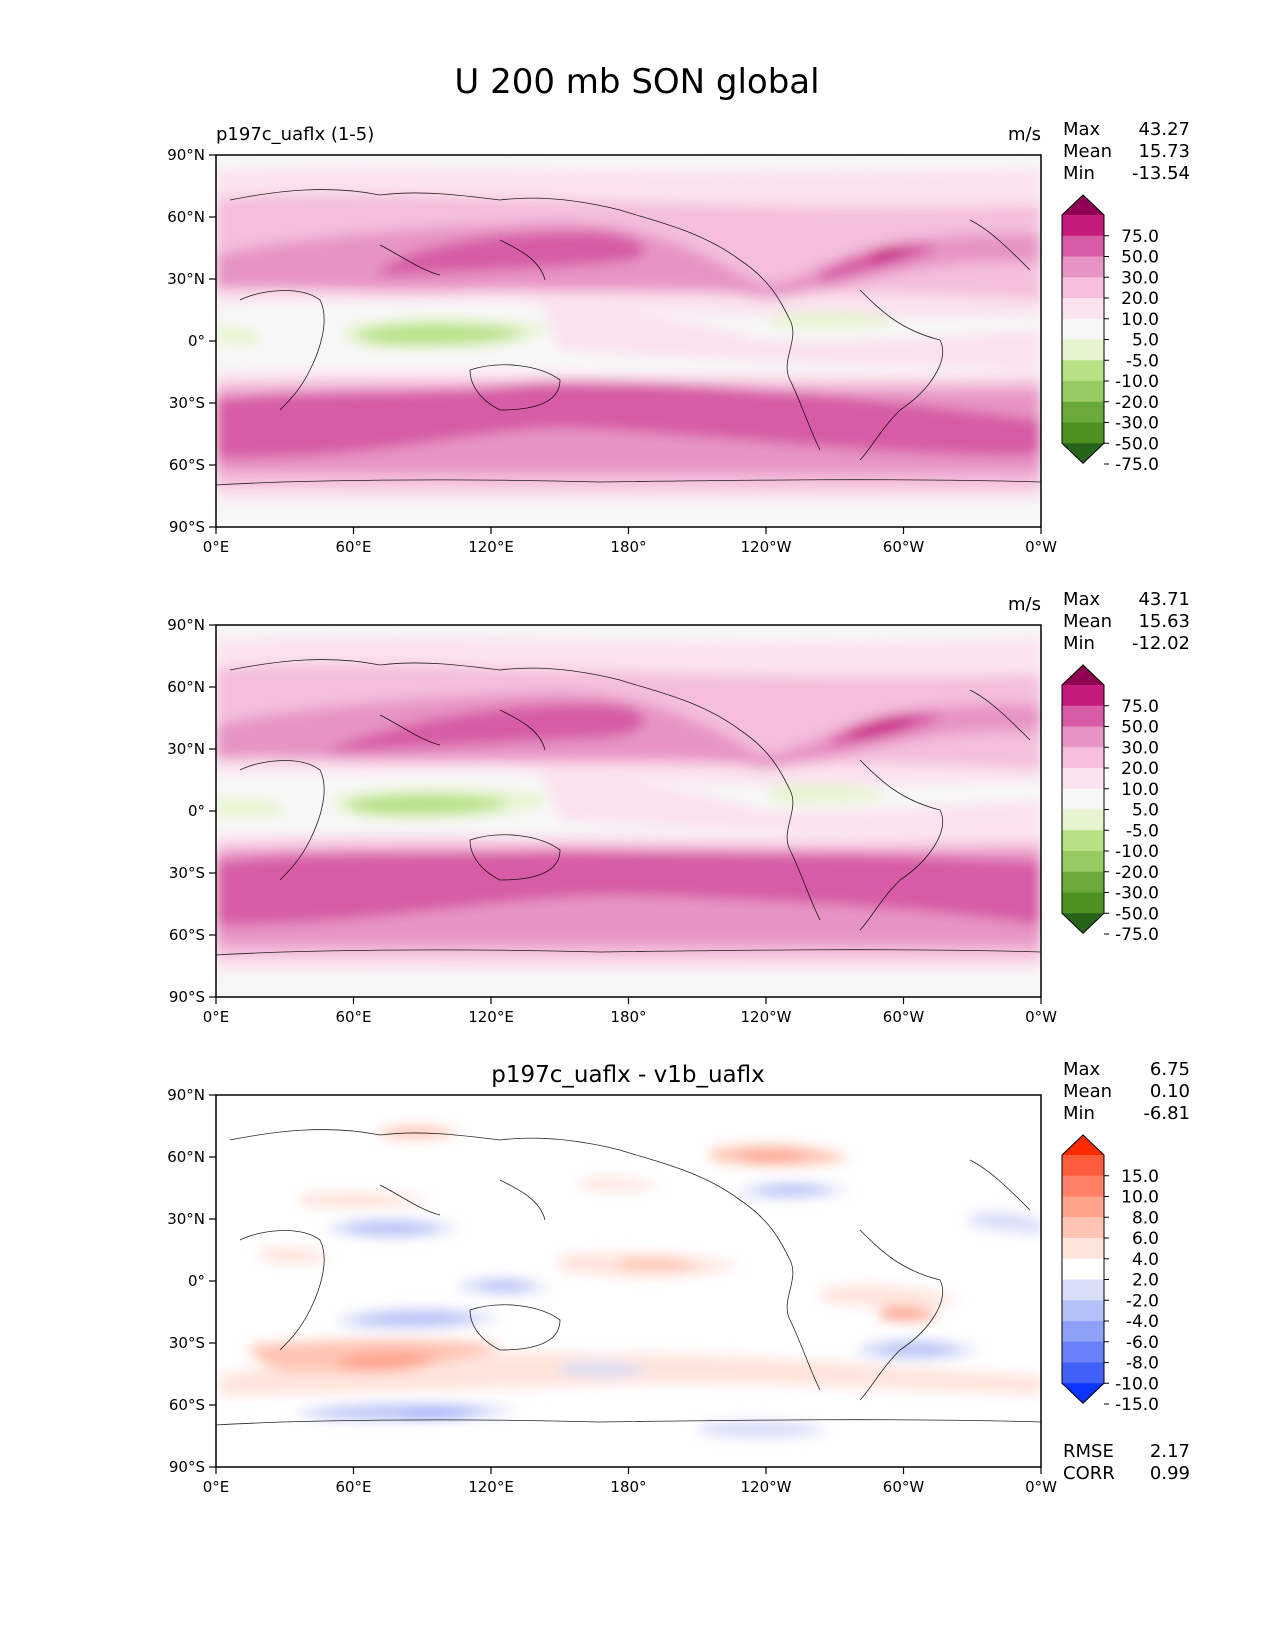 This screenshot has height=1650, width=1275. I want to click on units-label-1: m/s, so click(1024, 134).